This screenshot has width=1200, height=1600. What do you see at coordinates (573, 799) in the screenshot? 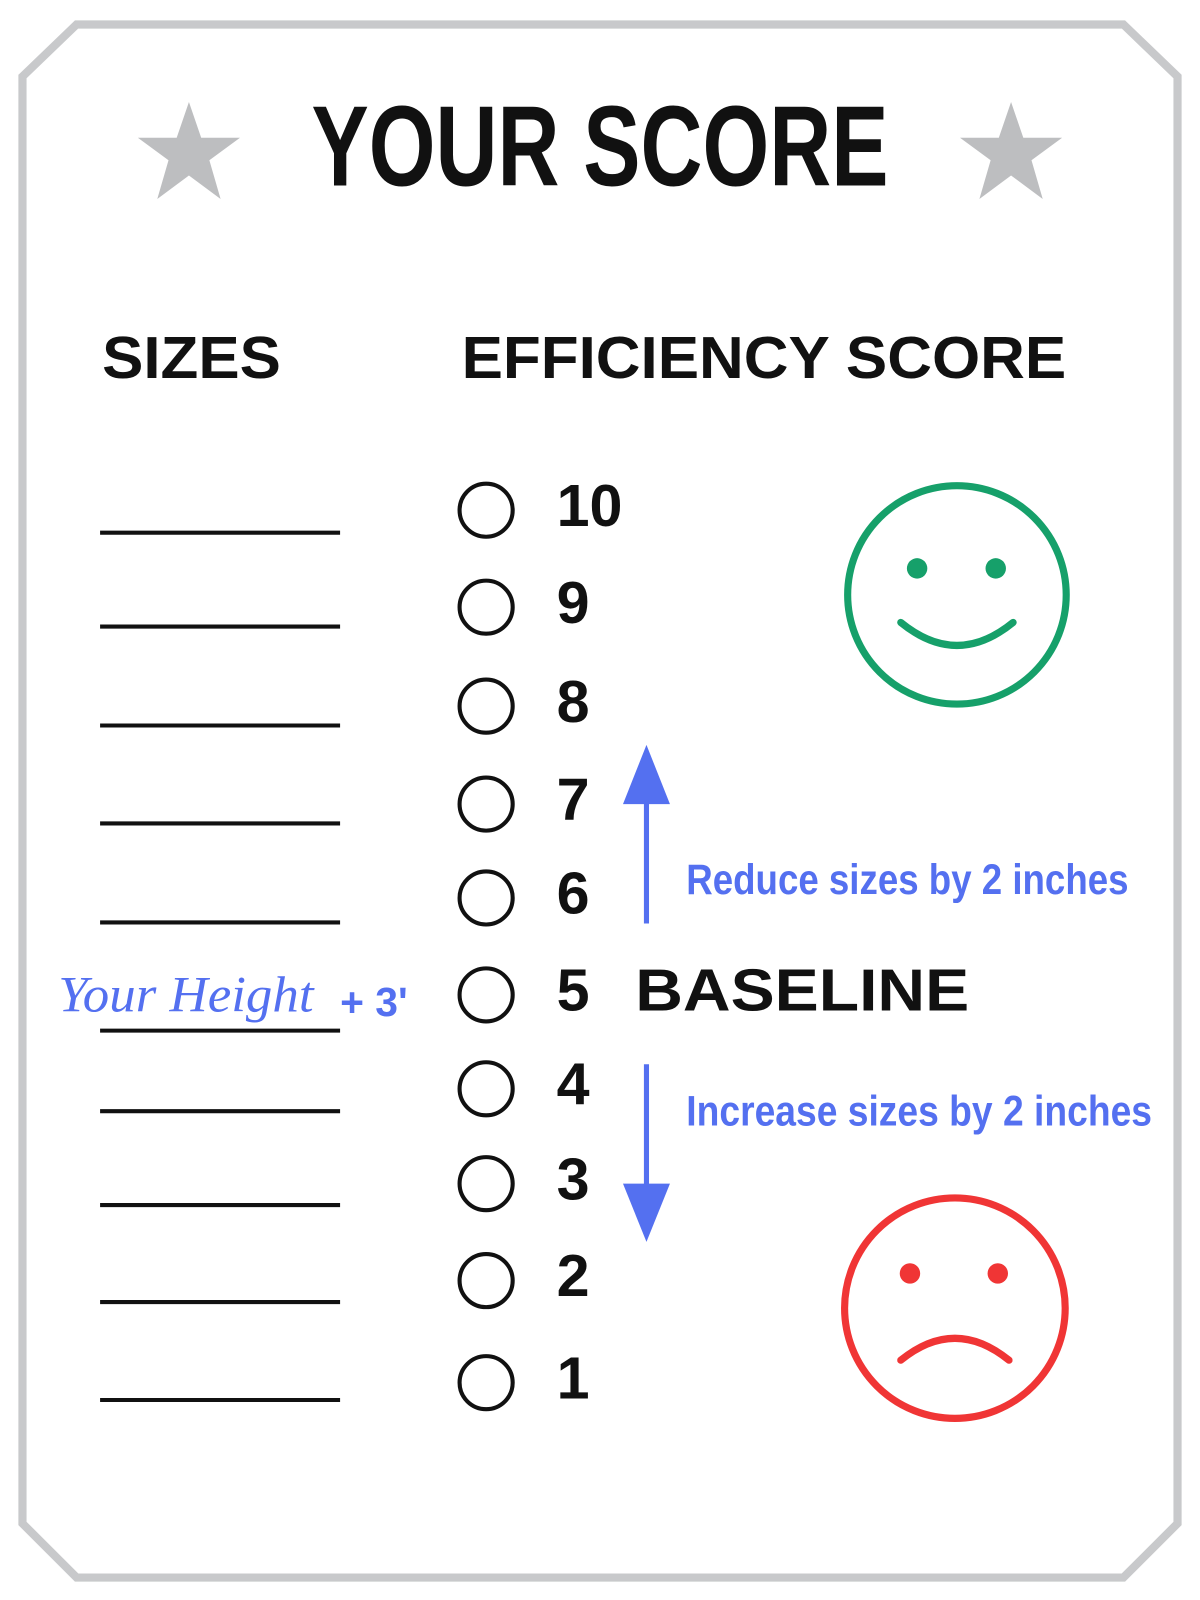
I see `score-number: 7` at bounding box center [573, 799].